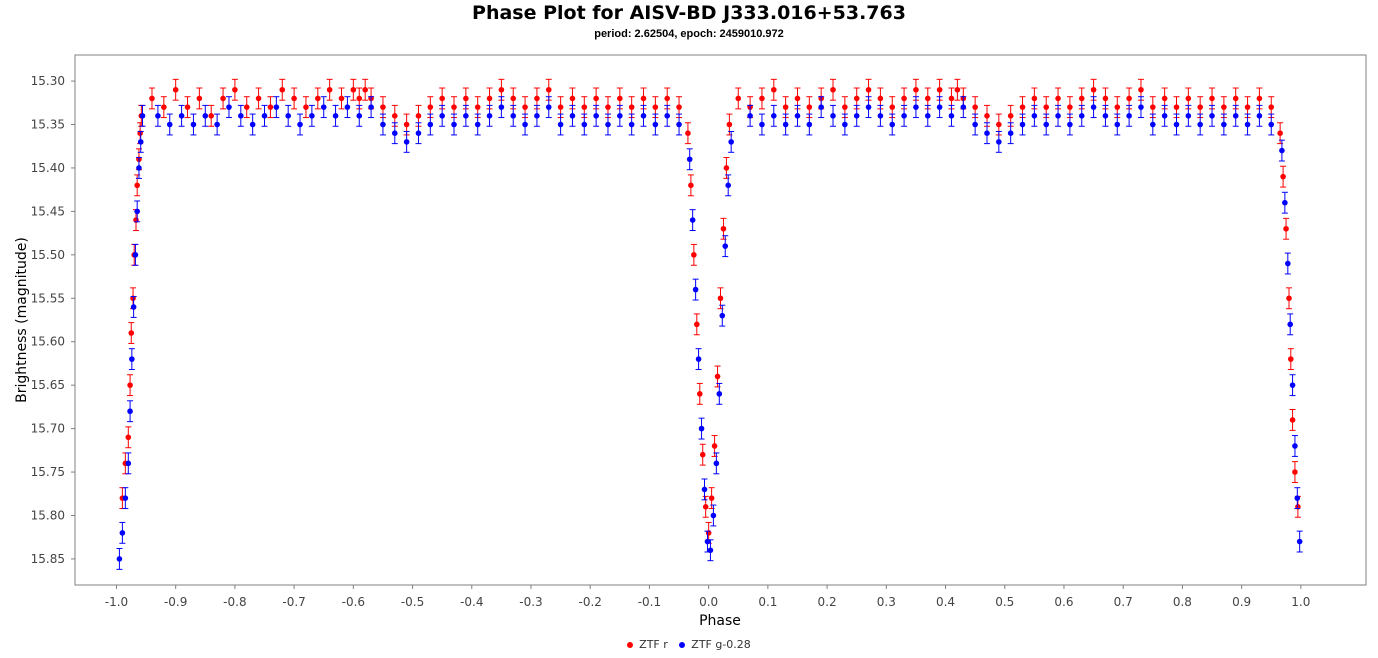  Describe the element at coordinates (175, 602) in the screenshot. I see `x-tick-label: -0.9` at that location.